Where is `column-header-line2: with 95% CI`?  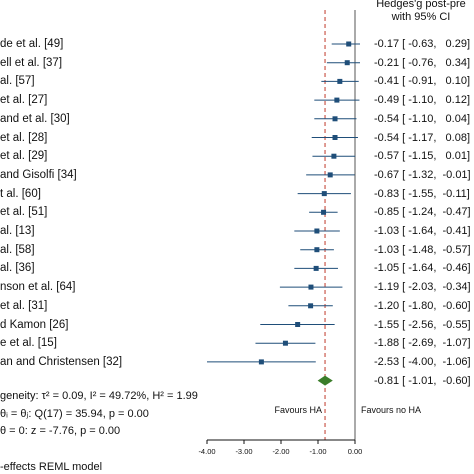 column-header-line2: with 95% CI is located at coordinates (421, 17).